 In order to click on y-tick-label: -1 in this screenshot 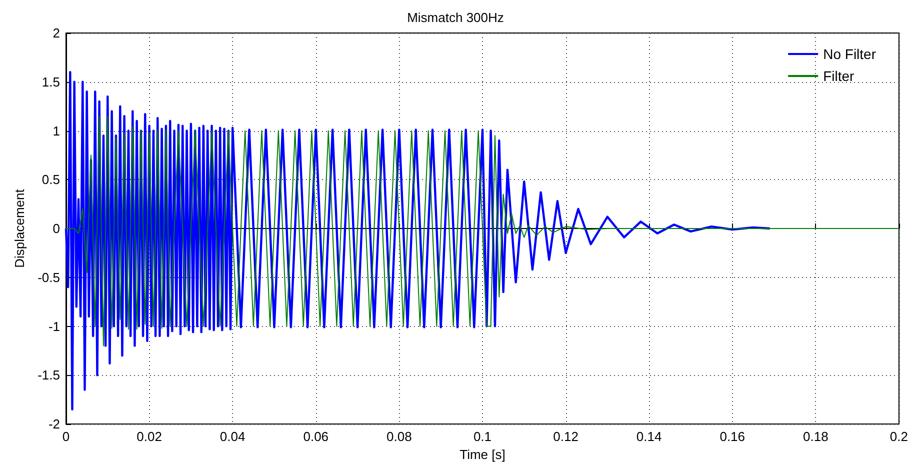, I will do `click(54, 326)`.